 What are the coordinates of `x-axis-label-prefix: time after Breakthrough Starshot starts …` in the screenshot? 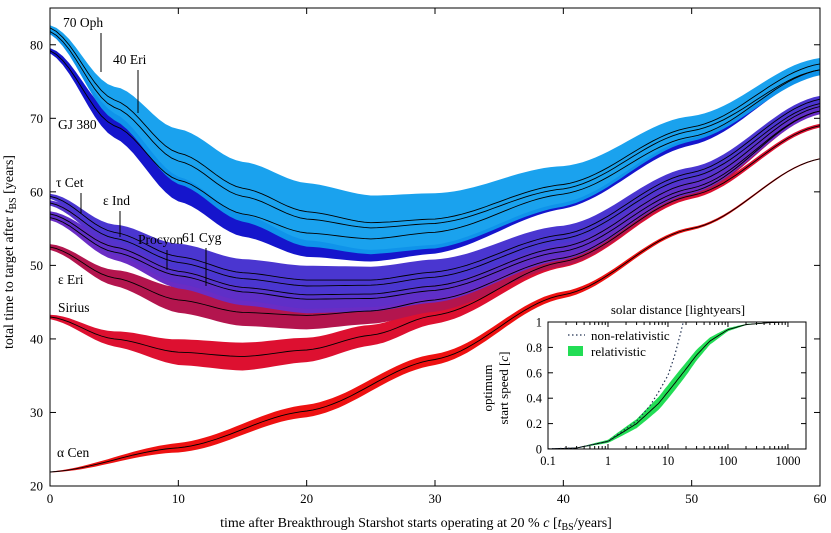 It's located at (381, 523).